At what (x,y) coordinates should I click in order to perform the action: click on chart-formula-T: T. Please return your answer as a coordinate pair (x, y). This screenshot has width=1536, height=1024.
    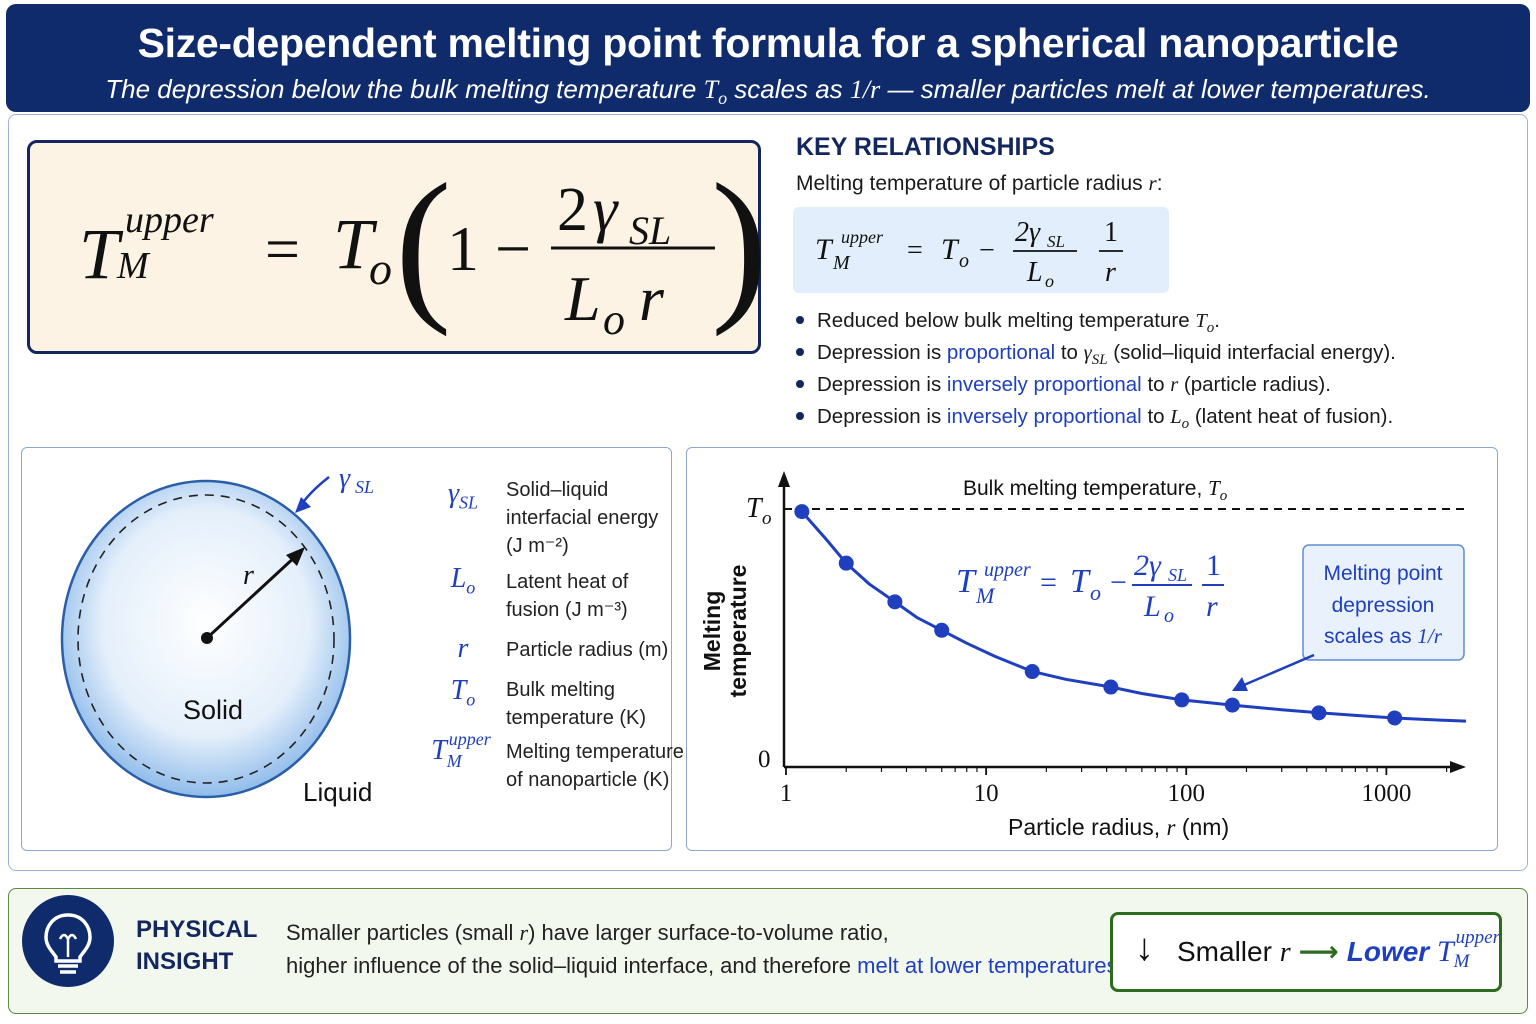
    Looking at the image, I should click on (966, 581).